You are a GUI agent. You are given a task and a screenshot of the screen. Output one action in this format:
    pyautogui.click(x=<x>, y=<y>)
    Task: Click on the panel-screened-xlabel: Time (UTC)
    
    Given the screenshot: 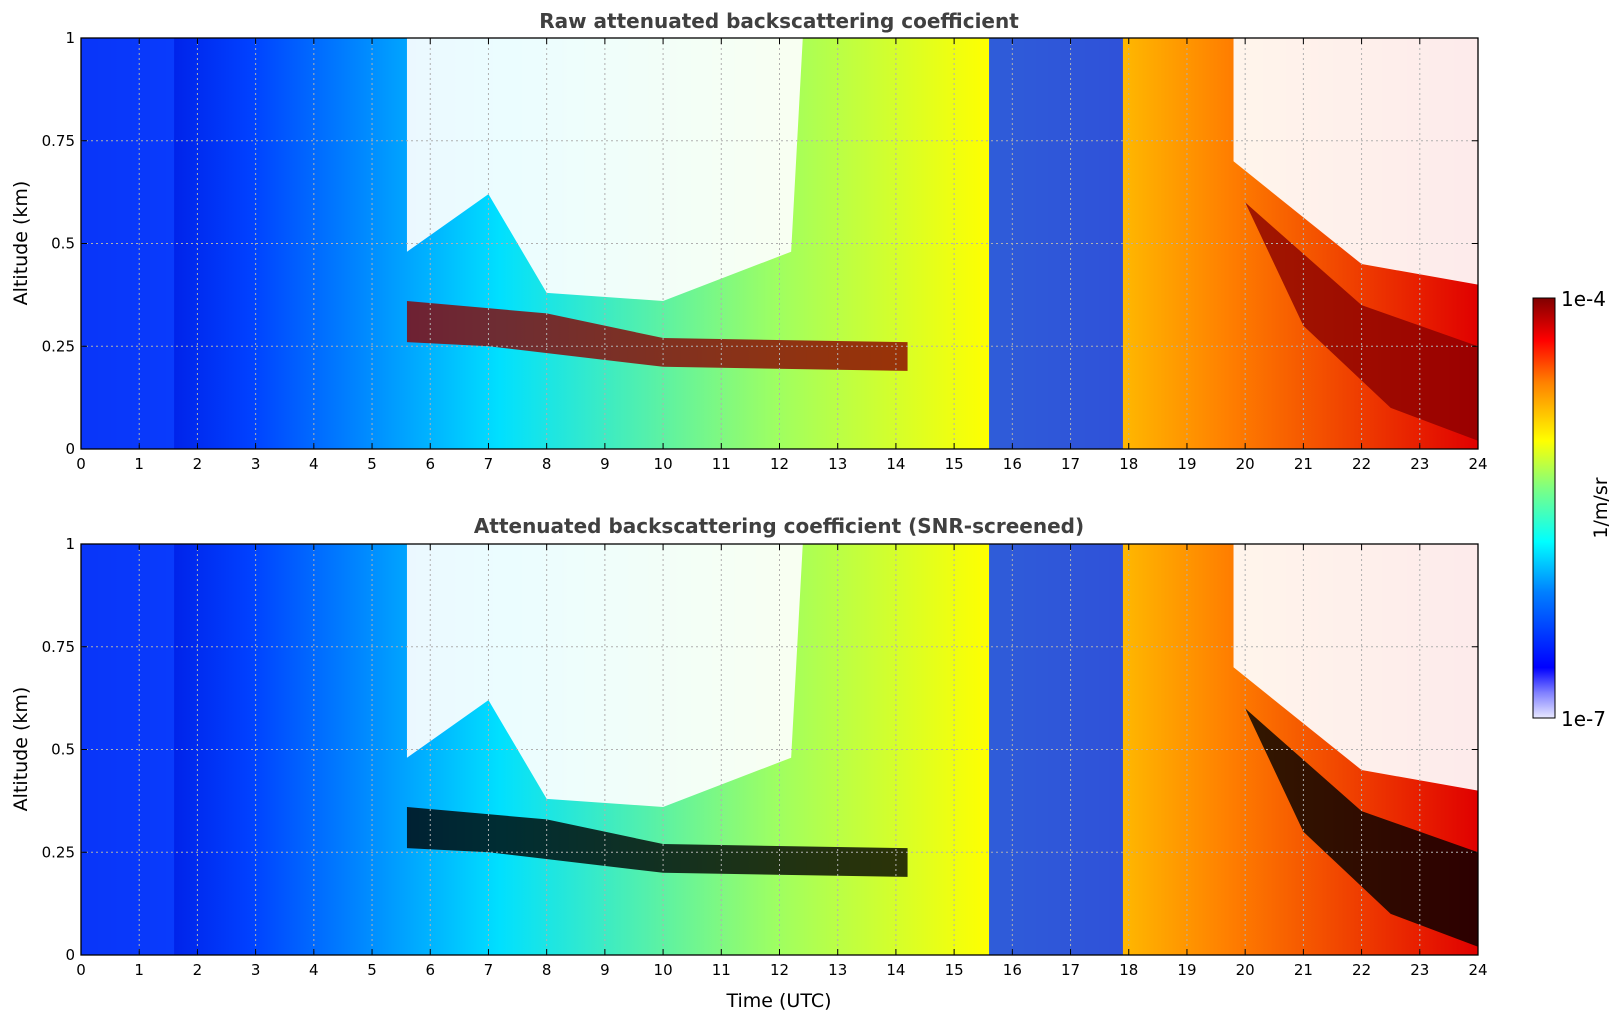 What is the action you would take?
    pyautogui.click(x=778, y=1001)
    